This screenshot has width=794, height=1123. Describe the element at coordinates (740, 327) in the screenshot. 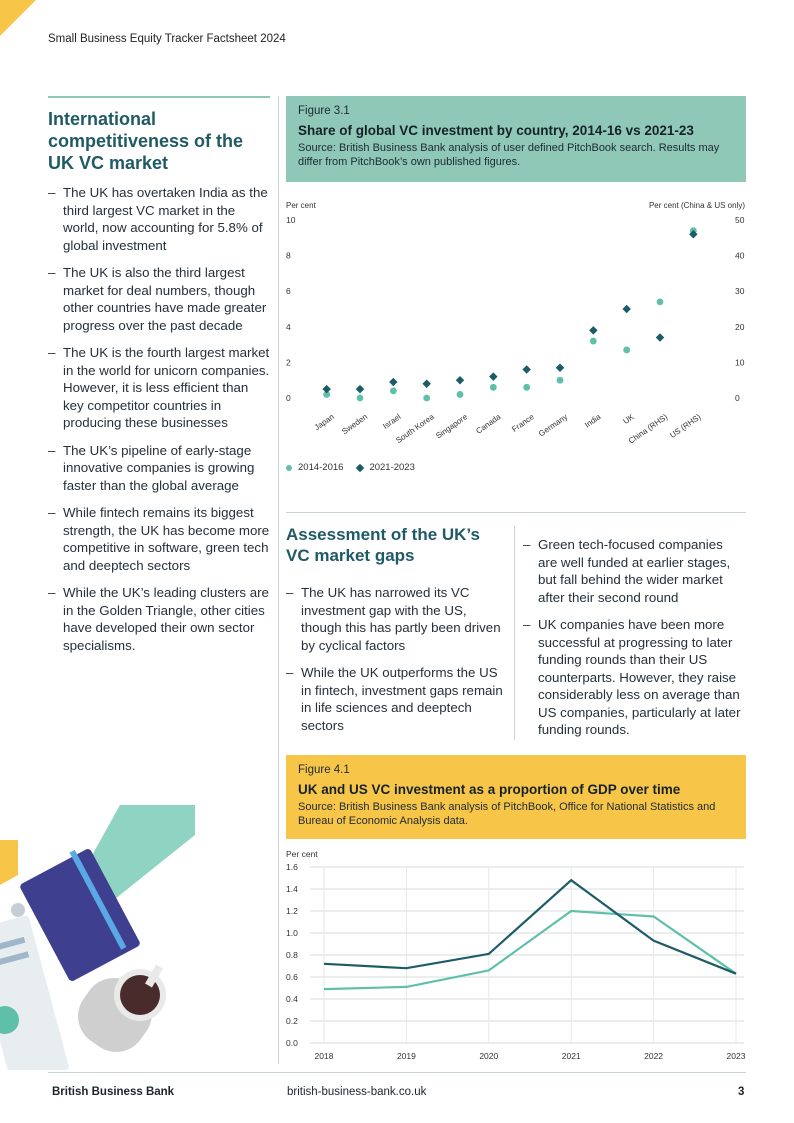

I see `y-tick-label-right: 20` at that location.